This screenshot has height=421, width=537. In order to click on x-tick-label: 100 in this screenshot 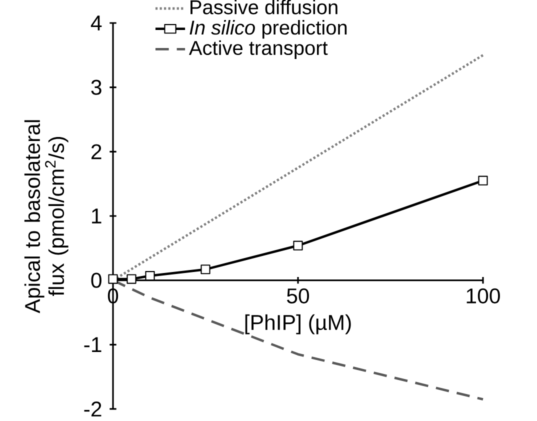, I will do `click(483, 296)`.